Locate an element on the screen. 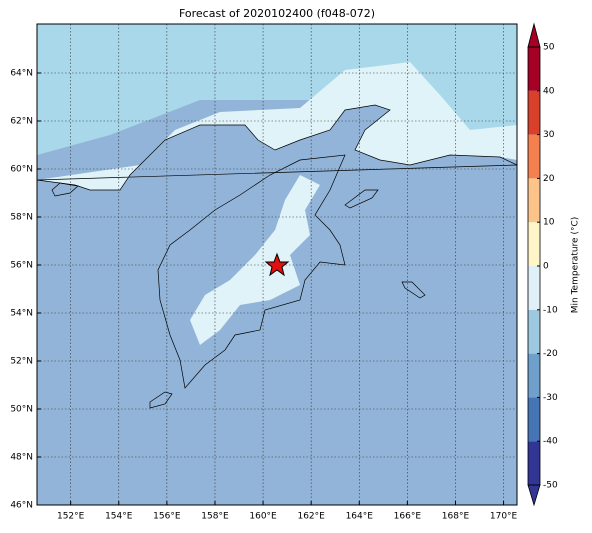 The height and width of the screenshot is (533, 592). x-tick-label: 170°E is located at coordinates (504, 517).